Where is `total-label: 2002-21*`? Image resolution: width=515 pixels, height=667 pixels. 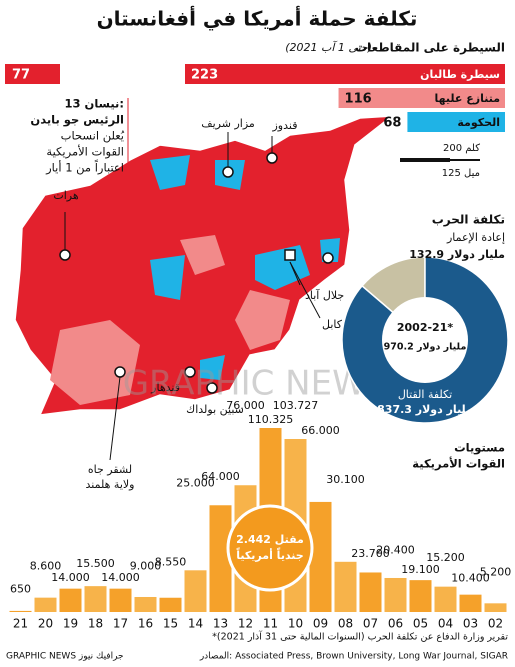
total-label: 2002-21* is located at coordinates (425, 327).